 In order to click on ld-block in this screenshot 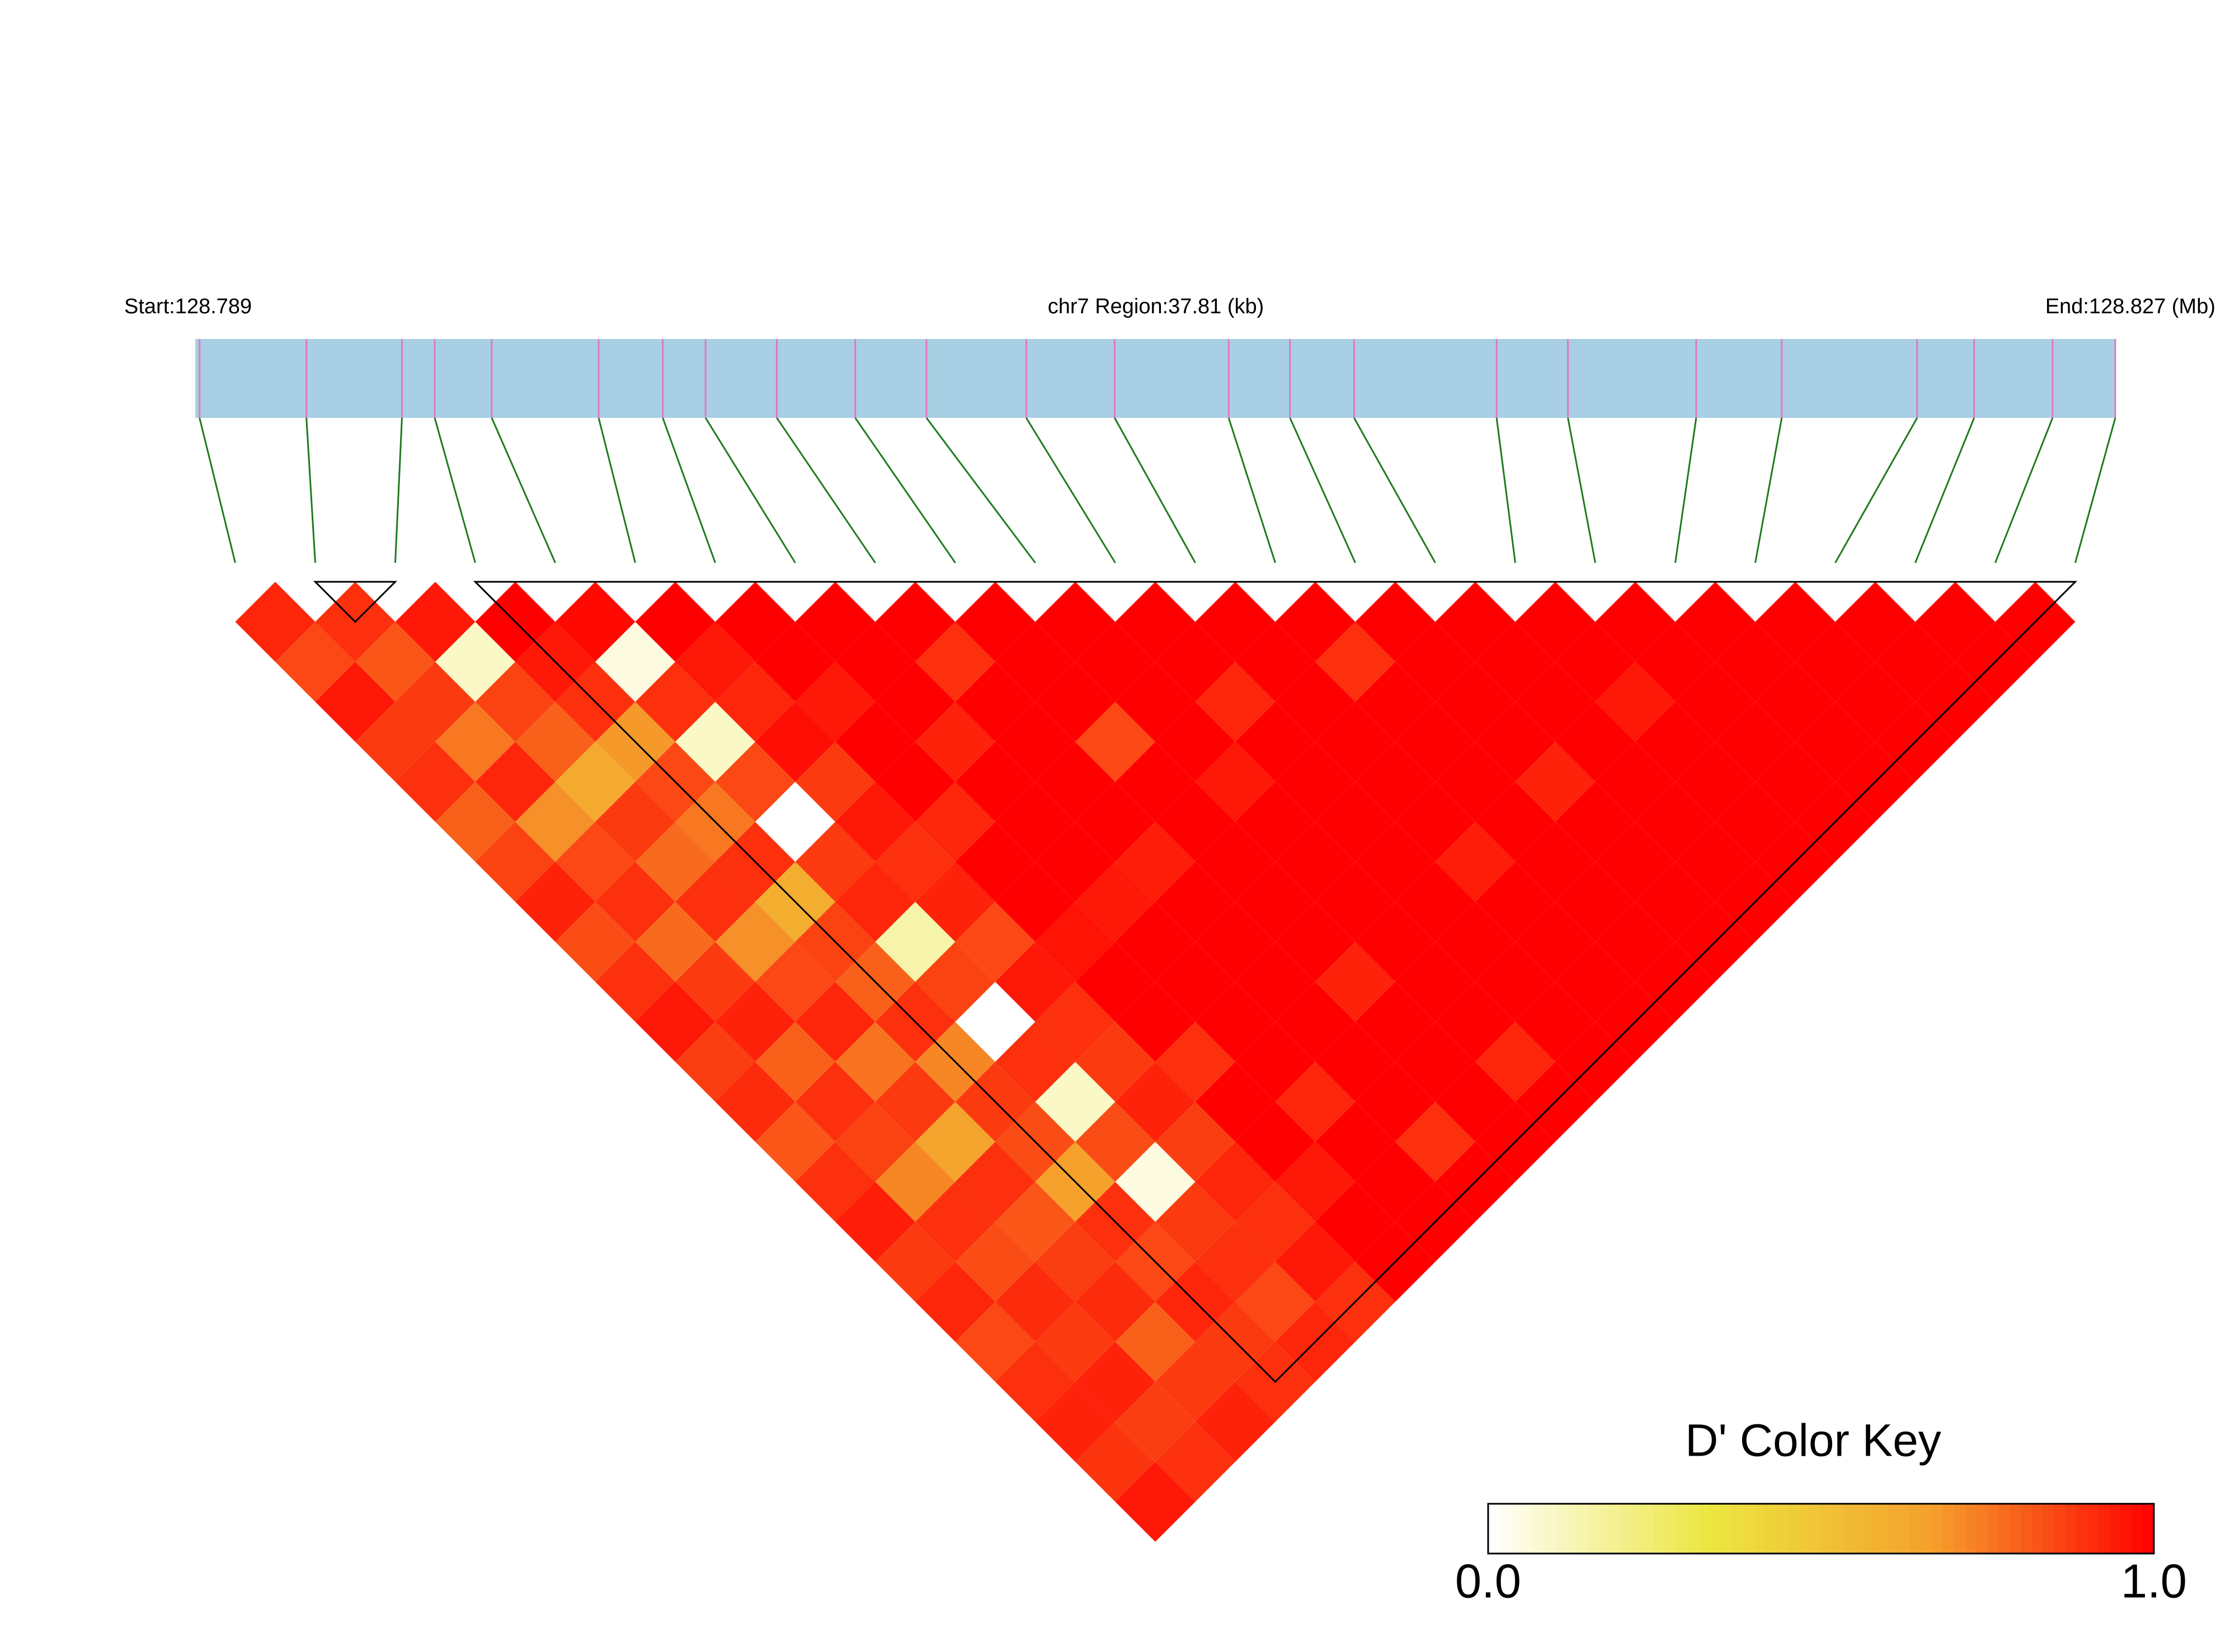, I will do `click(355, 602)`.